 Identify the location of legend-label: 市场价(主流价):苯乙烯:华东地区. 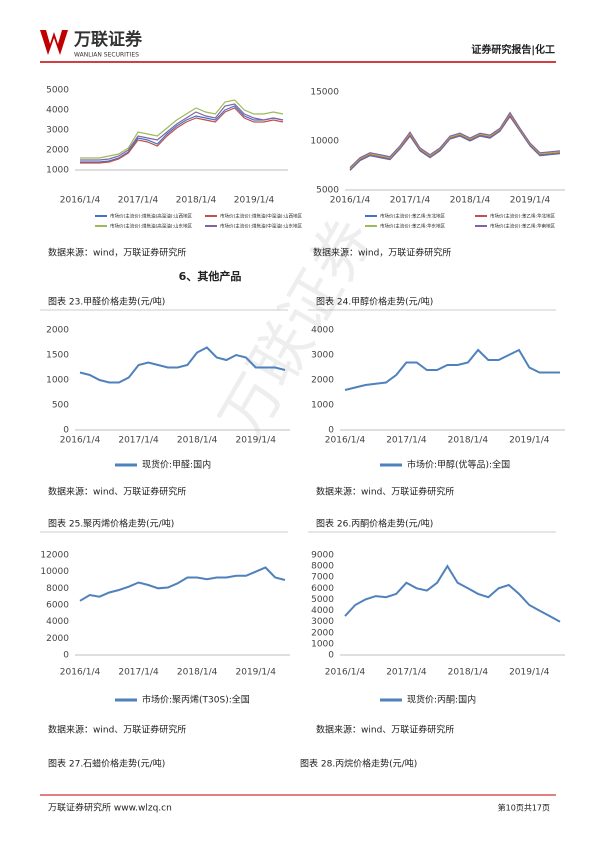
(413, 226).